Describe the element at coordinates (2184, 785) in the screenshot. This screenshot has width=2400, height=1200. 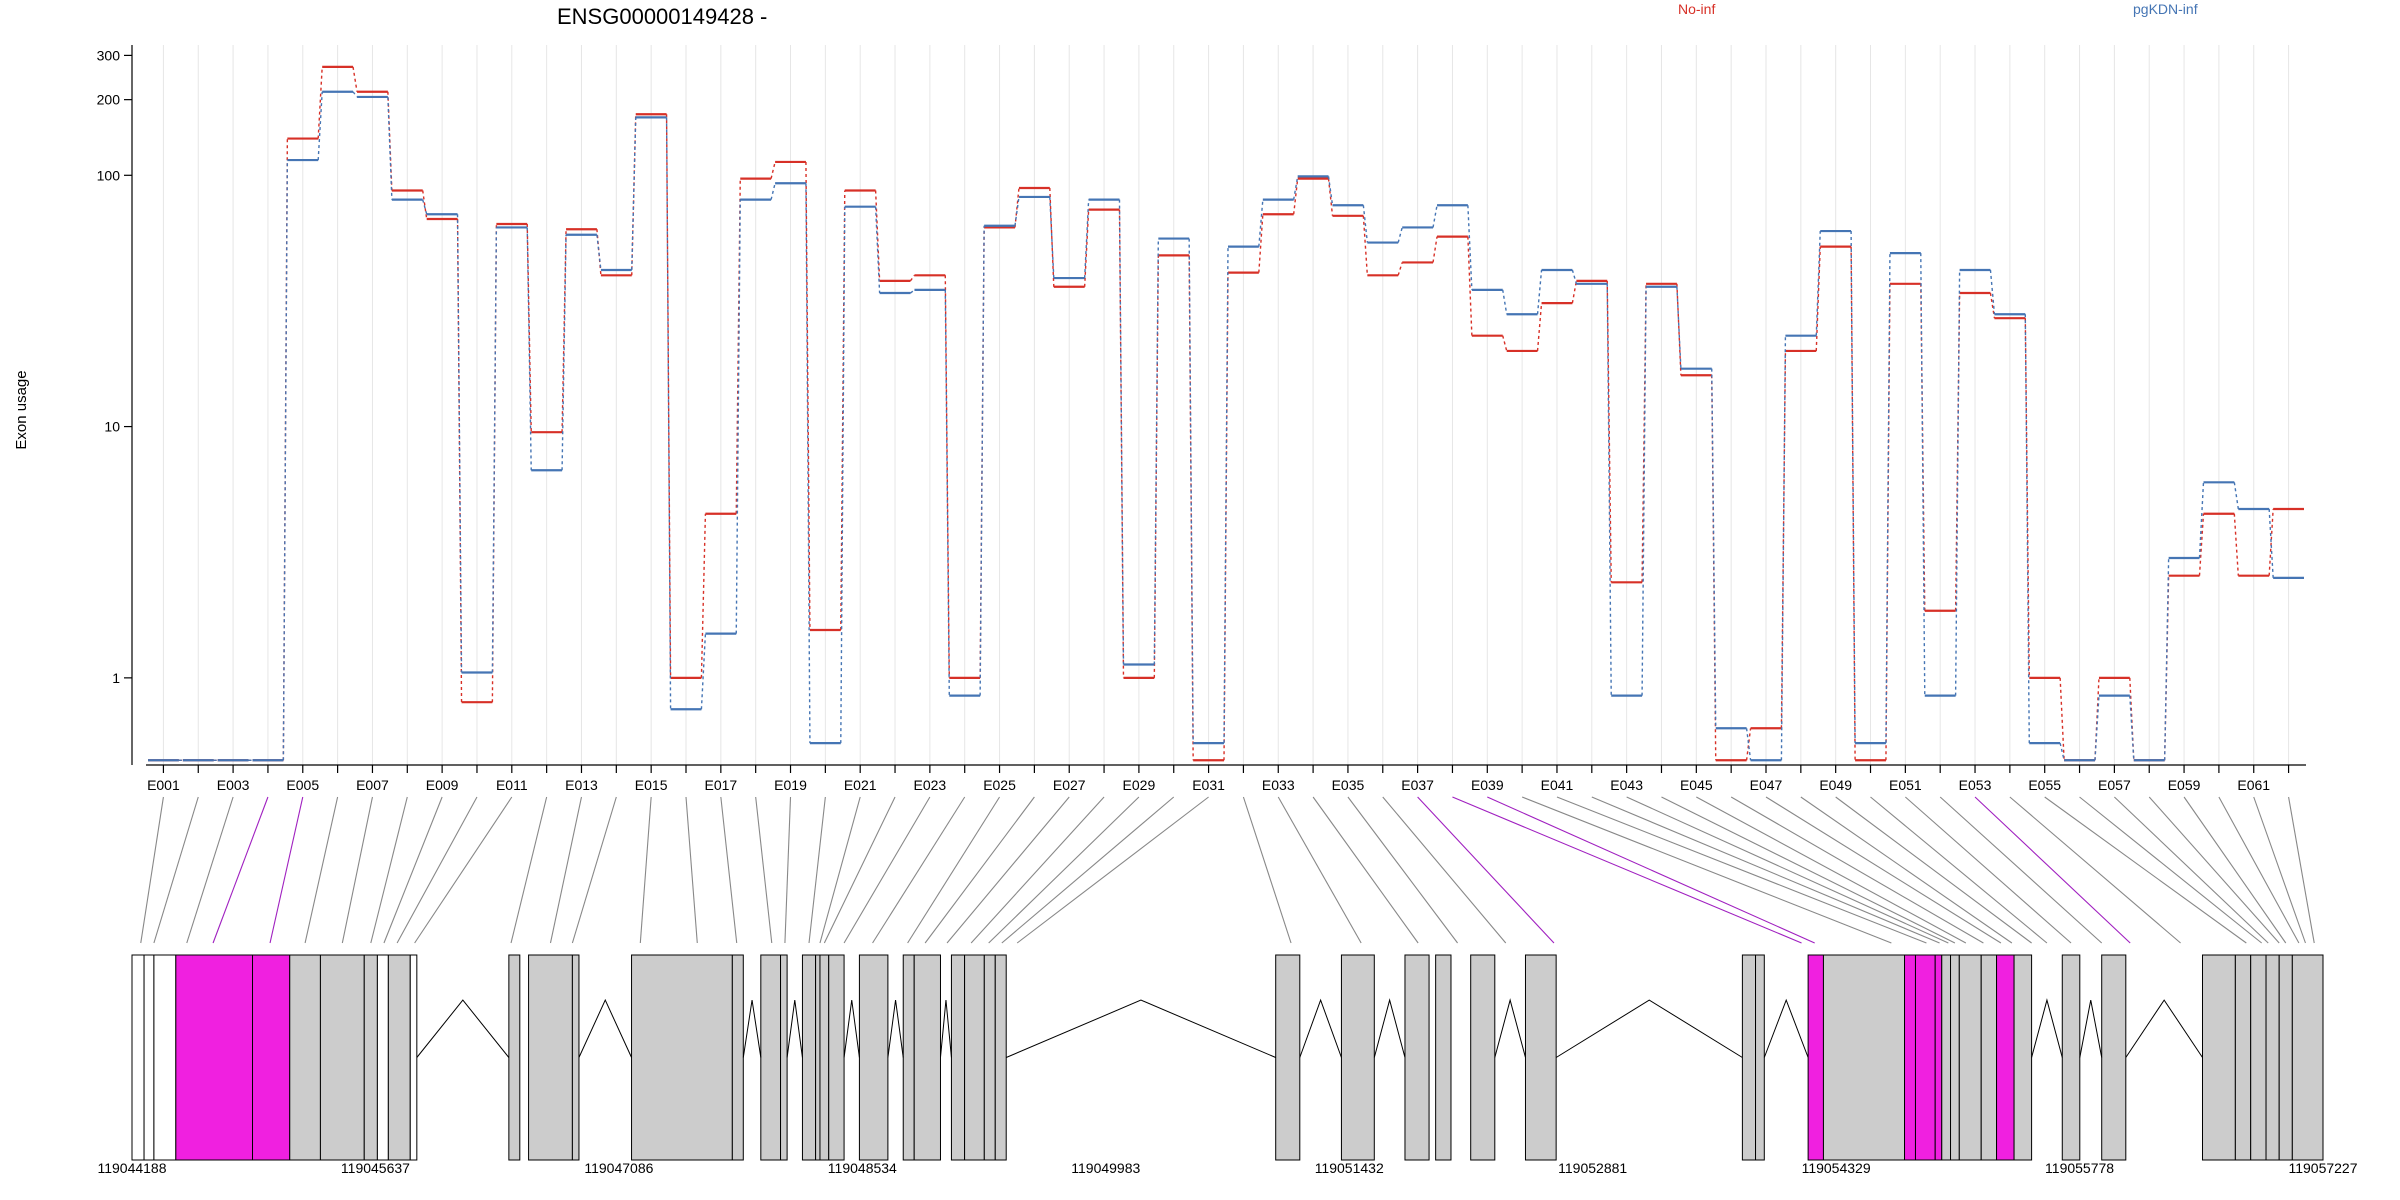
I see `x-tick-label: E059` at that location.